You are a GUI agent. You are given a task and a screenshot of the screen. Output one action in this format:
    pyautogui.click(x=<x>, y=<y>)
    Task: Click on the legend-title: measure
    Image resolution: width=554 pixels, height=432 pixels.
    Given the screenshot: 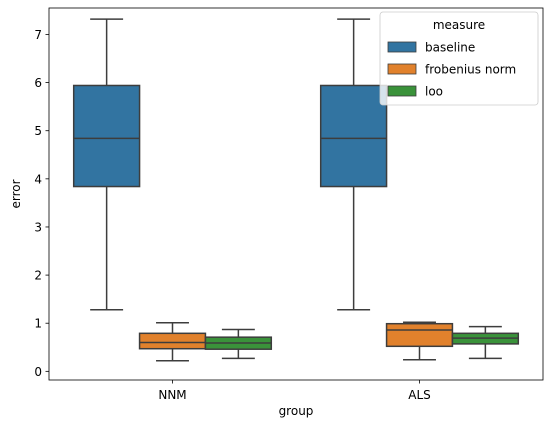 What is the action you would take?
    pyautogui.click(x=459, y=25)
    